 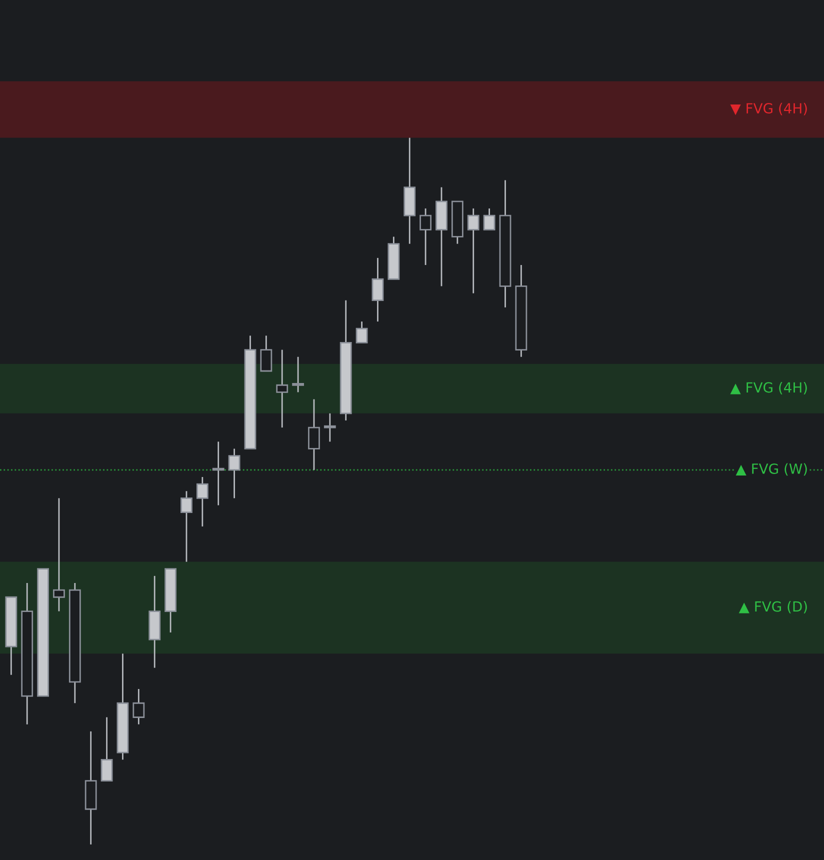 I want to click on ref-line-label: ▲ FVG (W), so click(x=771, y=469).